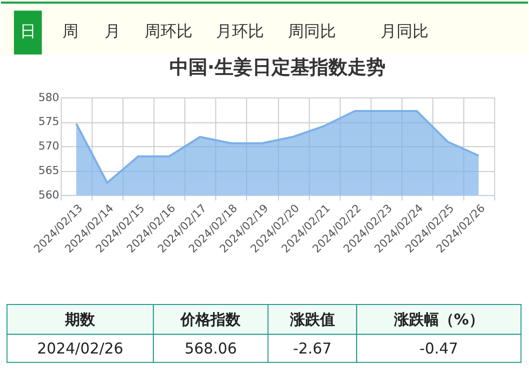 The height and width of the screenshot is (369, 529). Describe the element at coordinates (211, 319) in the screenshot. I see `text: 价格指数` at that location.